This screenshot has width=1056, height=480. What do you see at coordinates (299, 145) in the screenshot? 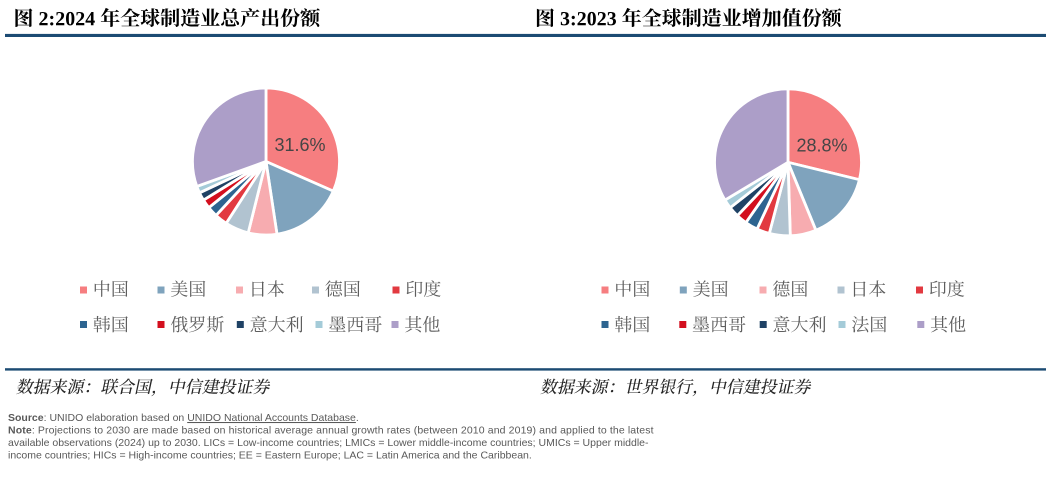
I see `svg-text: 31.6%` at bounding box center [299, 145].